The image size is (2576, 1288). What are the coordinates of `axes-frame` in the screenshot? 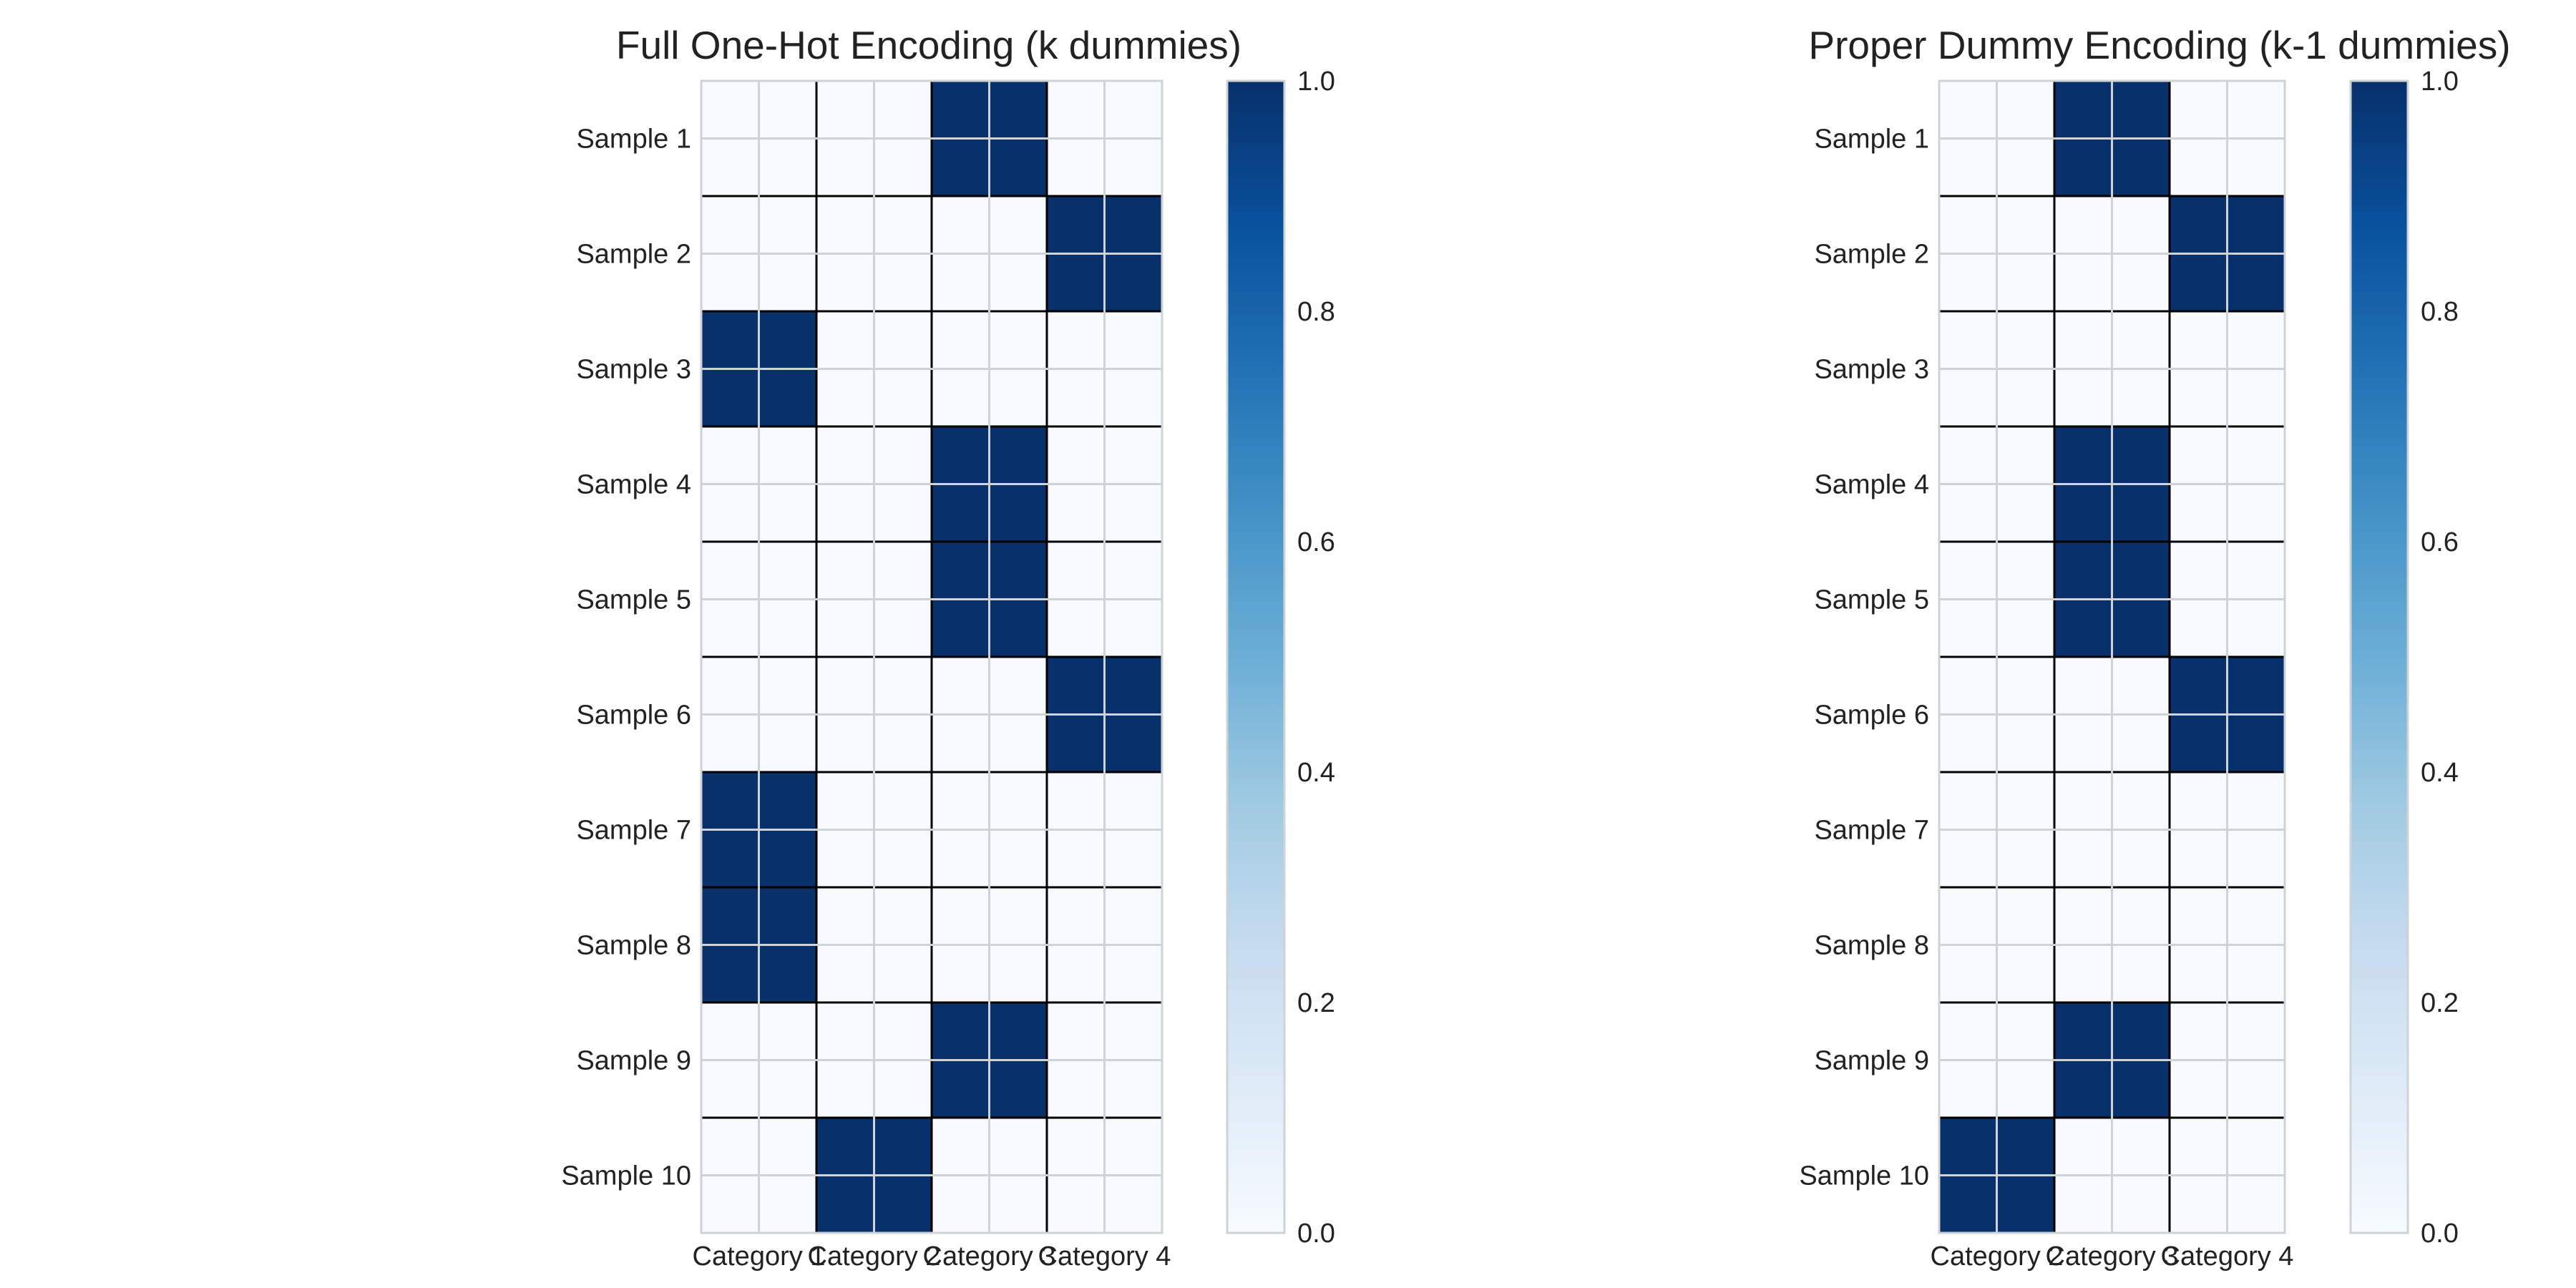 It's located at (2112, 656).